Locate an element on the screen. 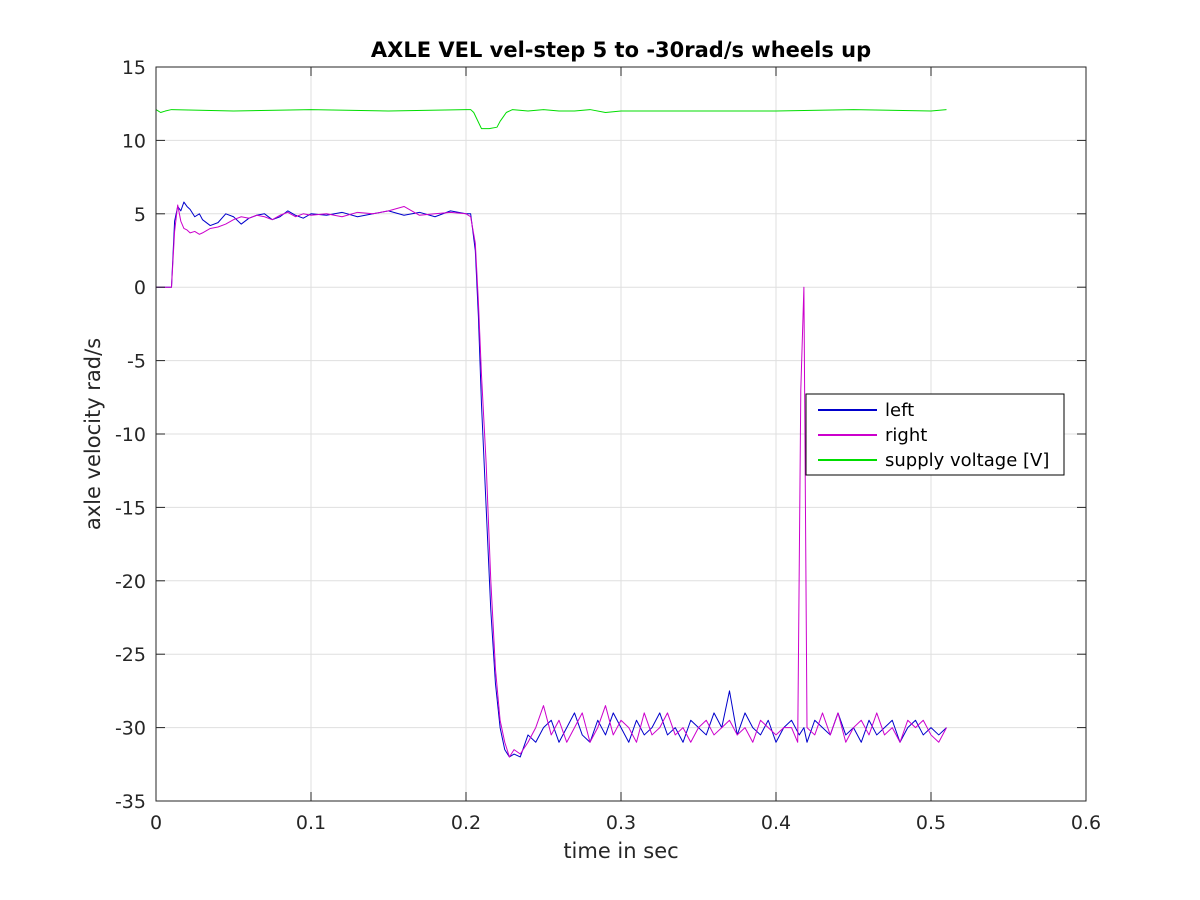  x-tick-label: 0.3 is located at coordinates (621, 823).